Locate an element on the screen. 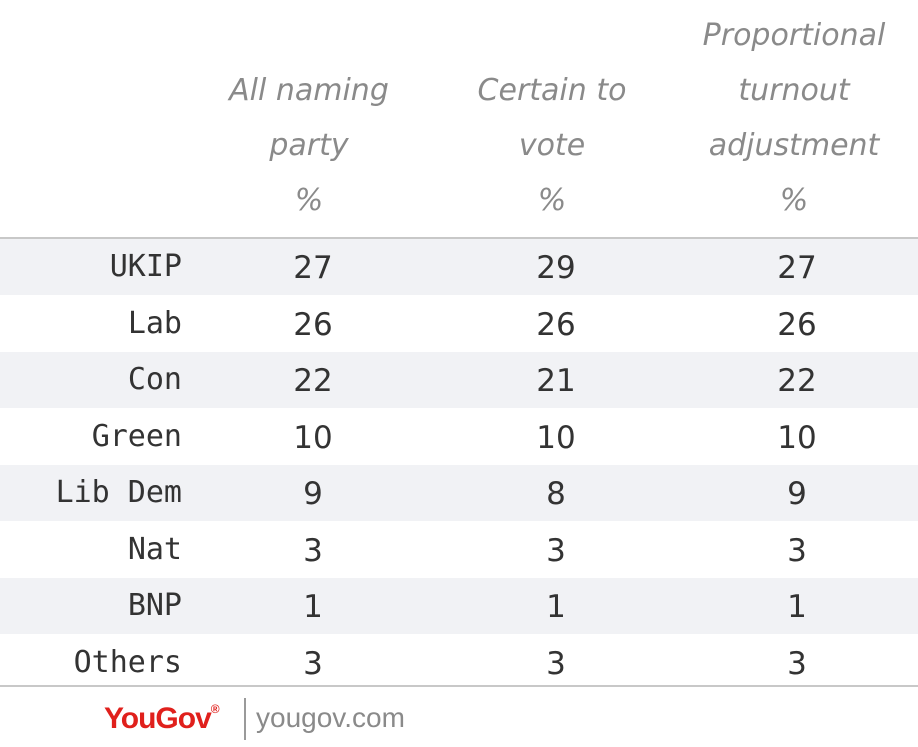  column-header-line: Proportional is located at coordinates (794, 35).